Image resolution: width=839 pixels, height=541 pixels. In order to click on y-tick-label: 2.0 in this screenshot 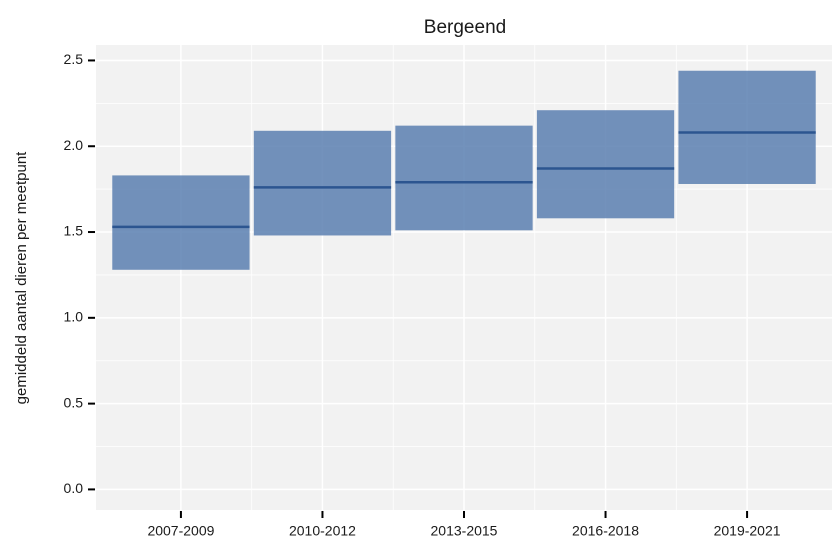, I will do `click(74, 145)`.